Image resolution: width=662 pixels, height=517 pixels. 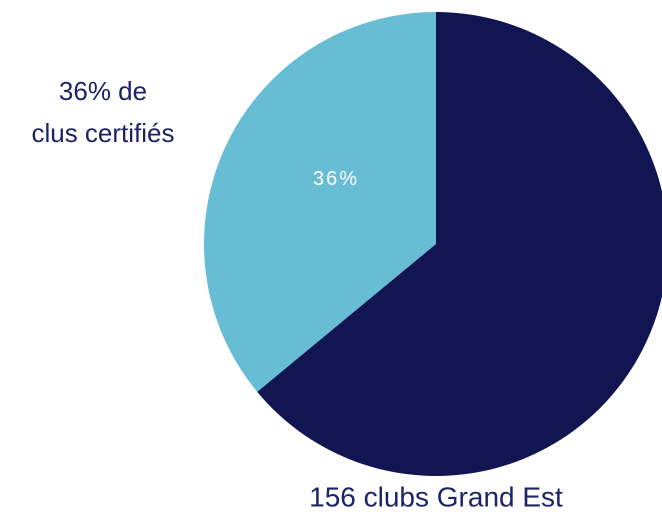 I want to click on value-label: 36%, so click(x=336, y=179).